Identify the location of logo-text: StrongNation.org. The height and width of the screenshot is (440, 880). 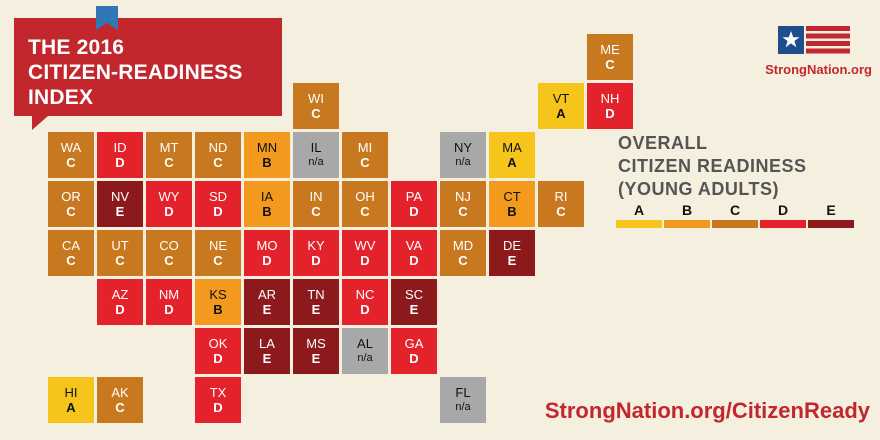
(818, 69).